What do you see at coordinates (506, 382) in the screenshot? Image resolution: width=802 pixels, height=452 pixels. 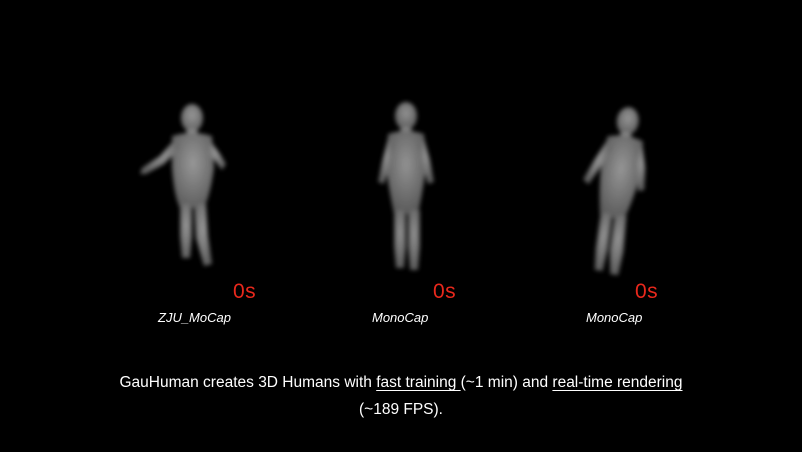 I see `caption-text: (~1 min) and` at bounding box center [506, 382].